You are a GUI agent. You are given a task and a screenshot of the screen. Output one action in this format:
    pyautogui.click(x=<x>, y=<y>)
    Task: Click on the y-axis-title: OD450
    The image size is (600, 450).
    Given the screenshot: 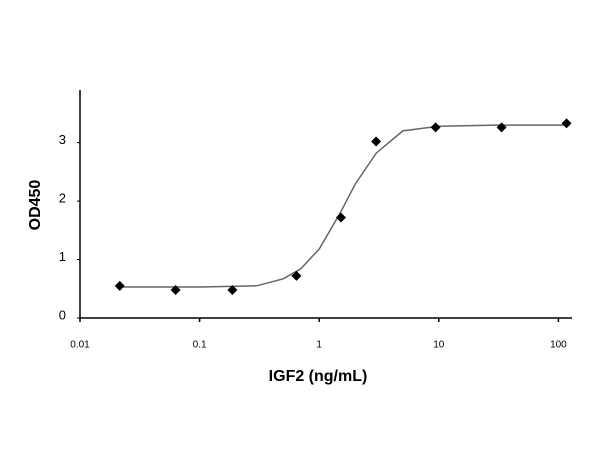 What is the action you would take?
    pyautogui.click(x=35, y=205)
    